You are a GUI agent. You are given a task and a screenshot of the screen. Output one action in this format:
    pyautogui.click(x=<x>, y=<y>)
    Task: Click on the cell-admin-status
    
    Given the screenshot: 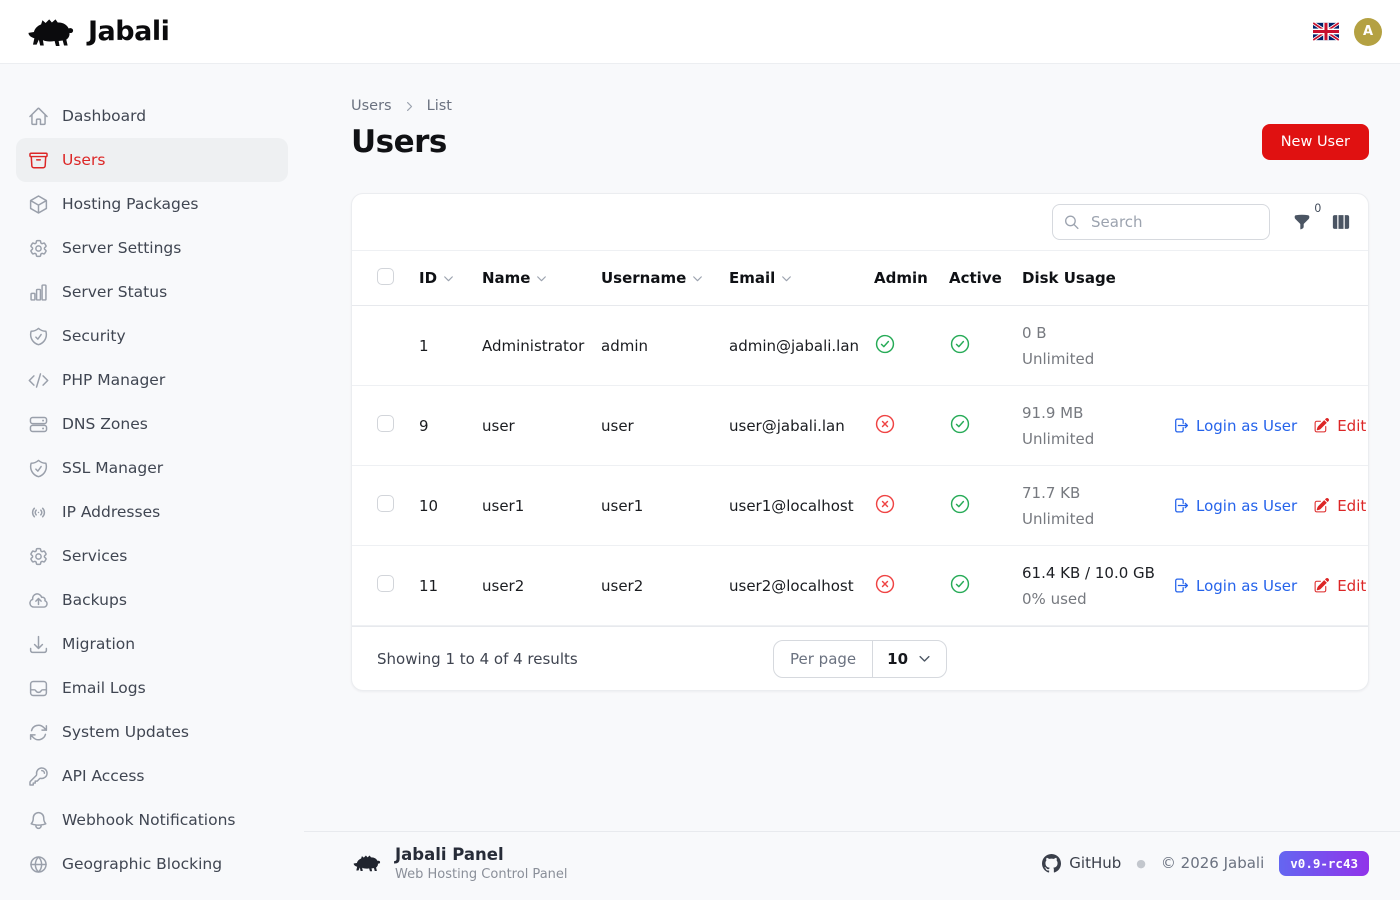 What is the action you would take?
    pyautogui.click(x=911, y=586)
    